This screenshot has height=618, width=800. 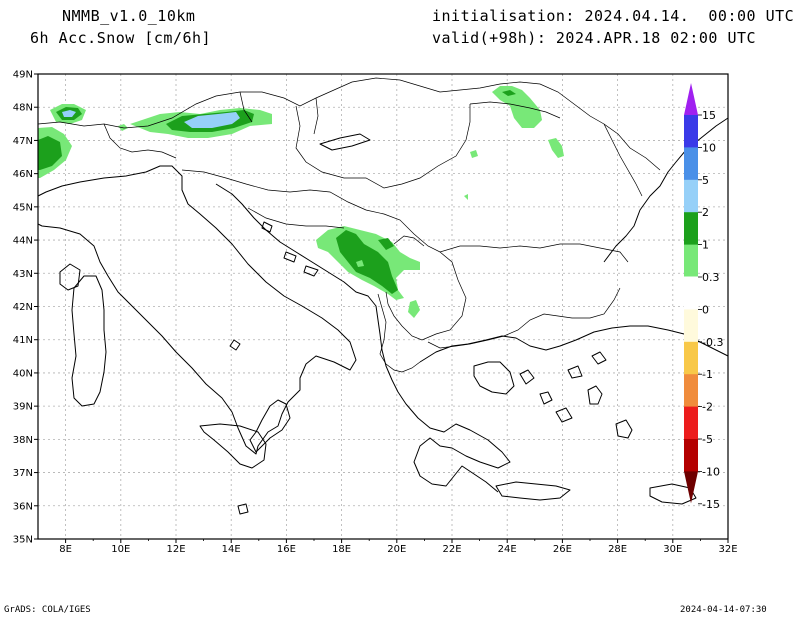 What do you see at coordinates (727, 549) in the screenshot?
I see `lon-label: 32E` at bounding box center [727, 549].